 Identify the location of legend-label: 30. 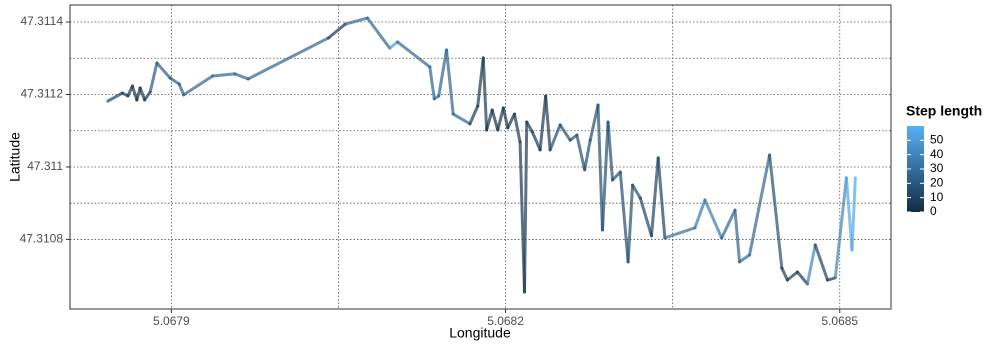
(937, 168).